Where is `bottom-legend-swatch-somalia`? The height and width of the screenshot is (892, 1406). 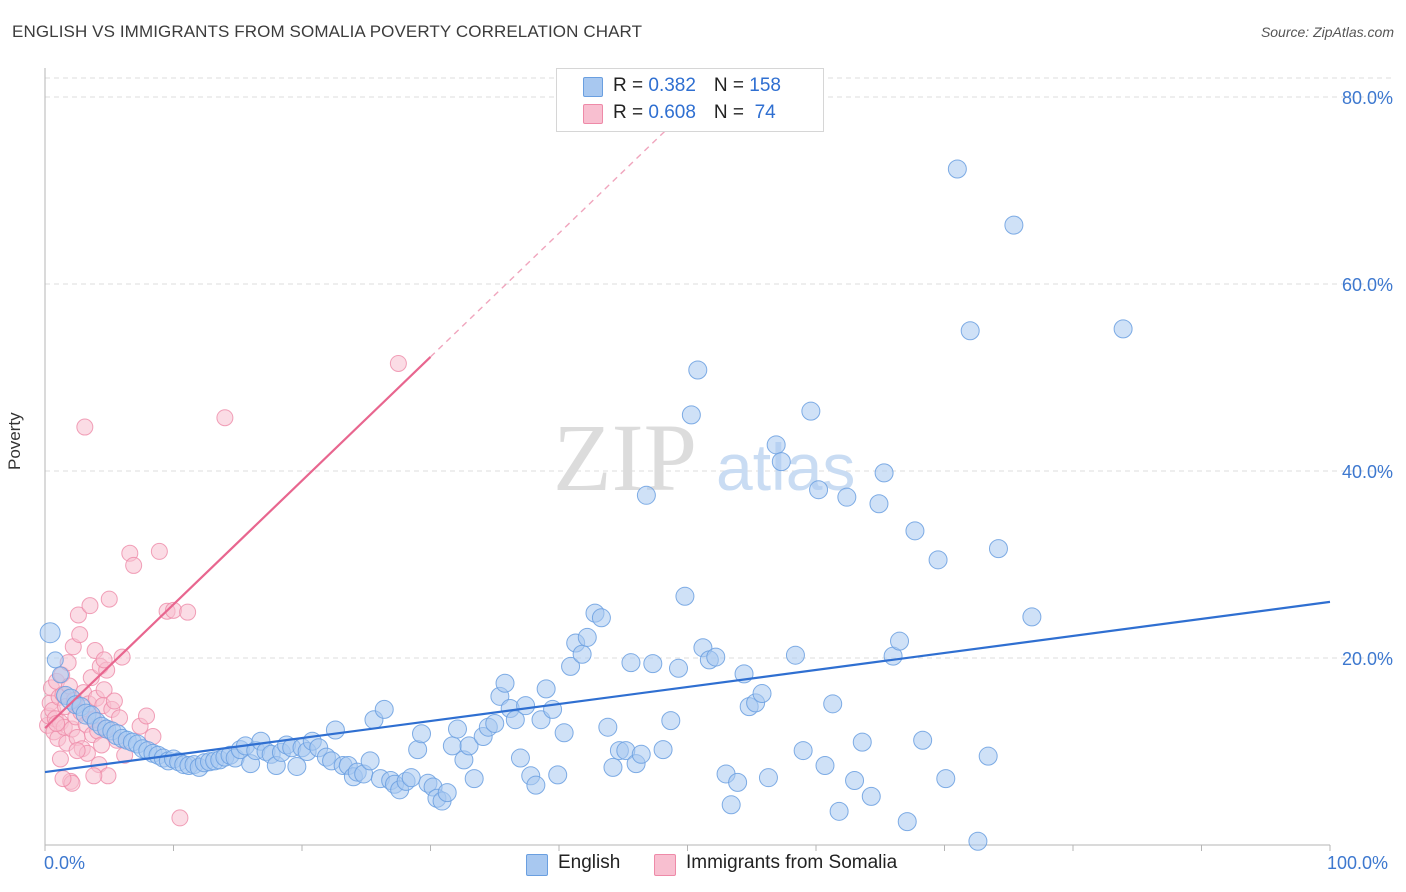
bottom-legend-swatch-somalia is located at coordinates (665, 865).